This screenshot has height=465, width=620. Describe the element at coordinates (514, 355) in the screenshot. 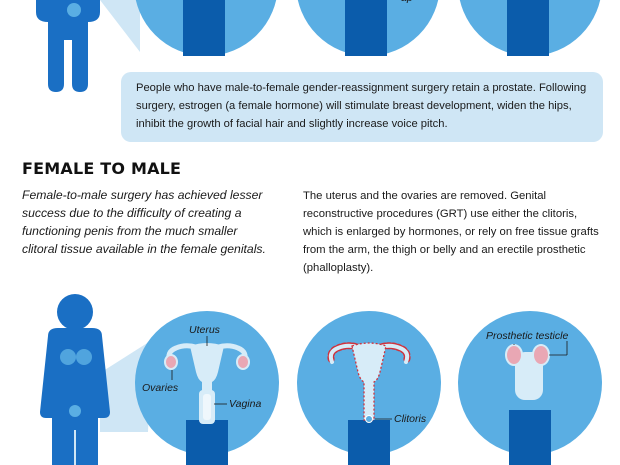

I see `prosthetic-testicle-left` at that location.